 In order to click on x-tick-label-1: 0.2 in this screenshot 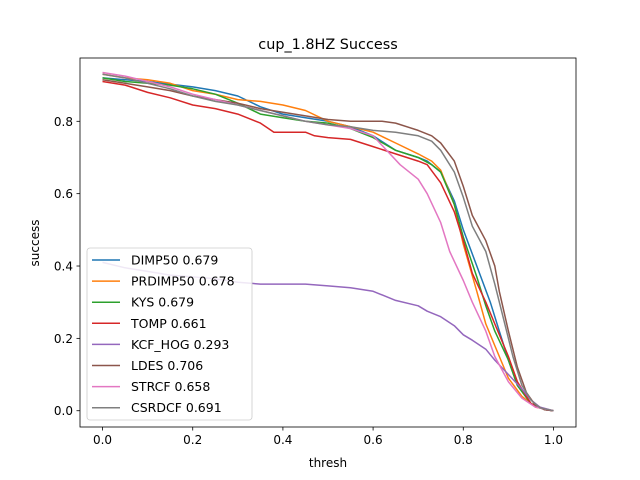, I will do `click(192, 440)`.